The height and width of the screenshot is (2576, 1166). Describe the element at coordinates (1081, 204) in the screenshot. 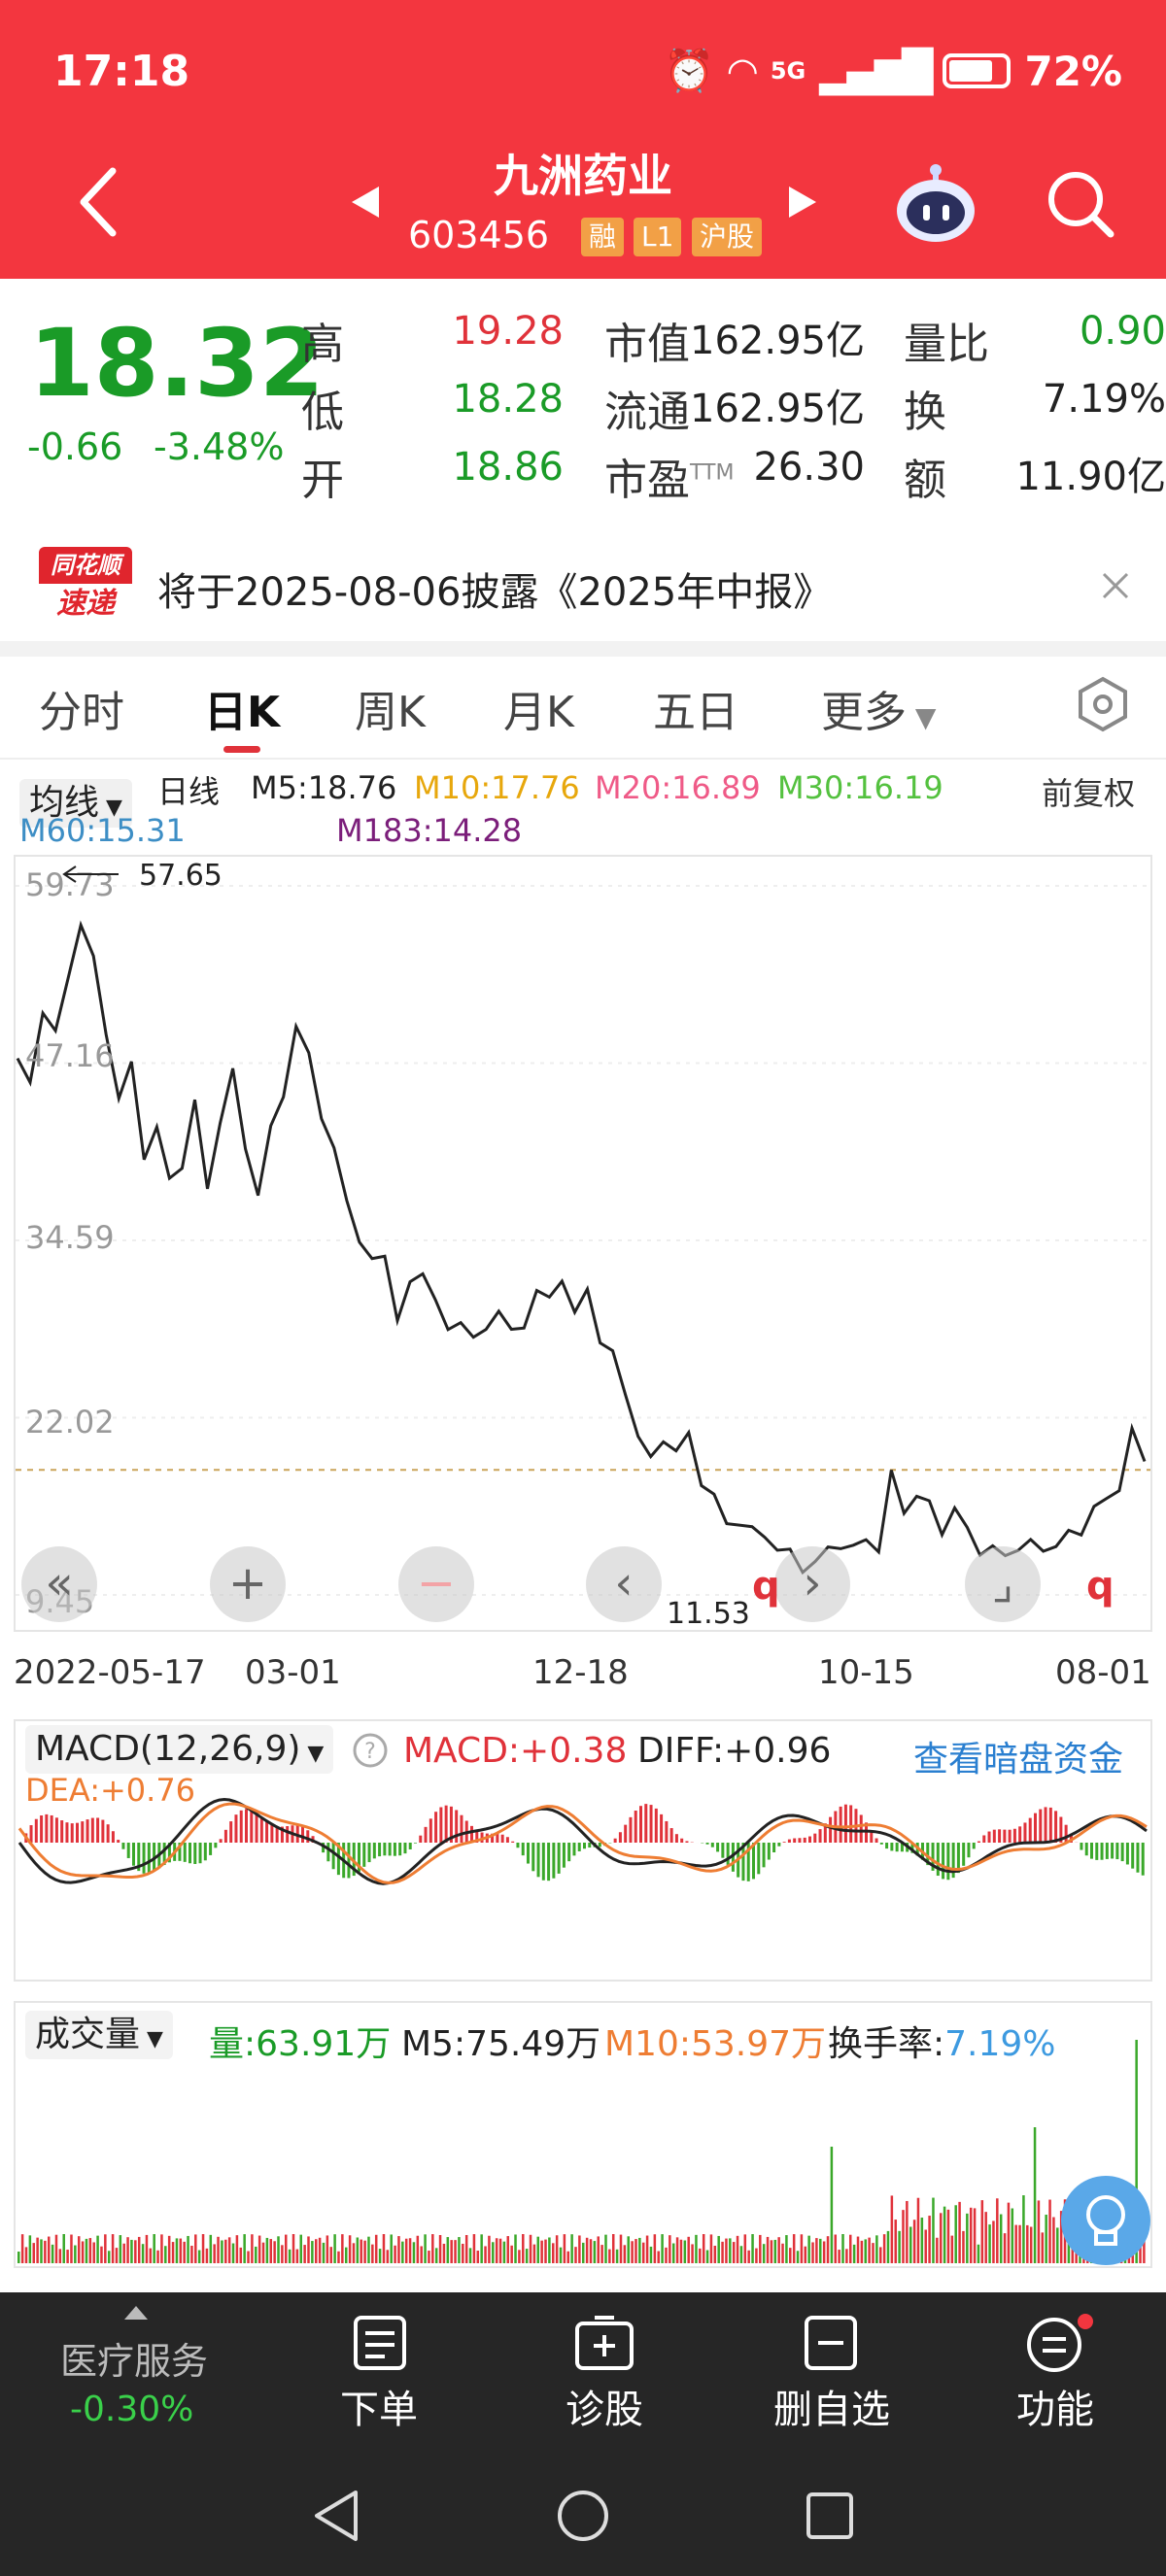

I see `search-icon` at that location.